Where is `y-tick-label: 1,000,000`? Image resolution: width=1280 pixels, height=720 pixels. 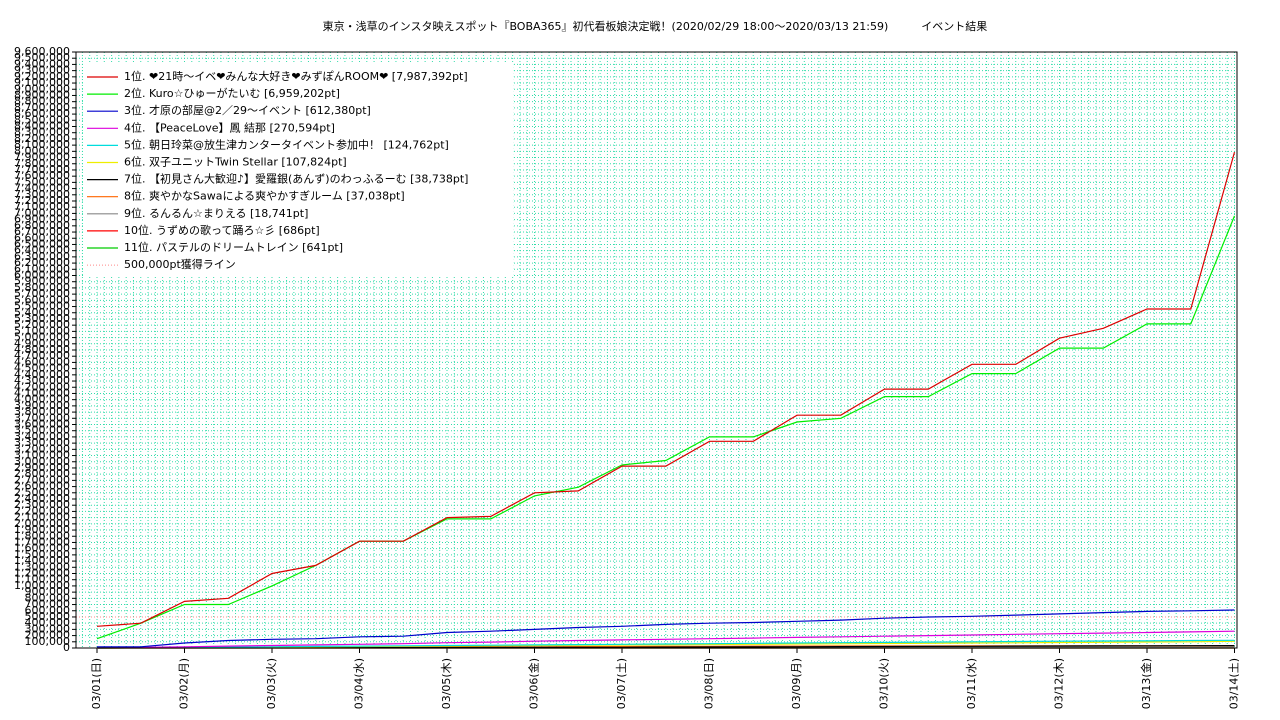
y-tick-label: 1,000,000 is located at coordinates (42, 585).